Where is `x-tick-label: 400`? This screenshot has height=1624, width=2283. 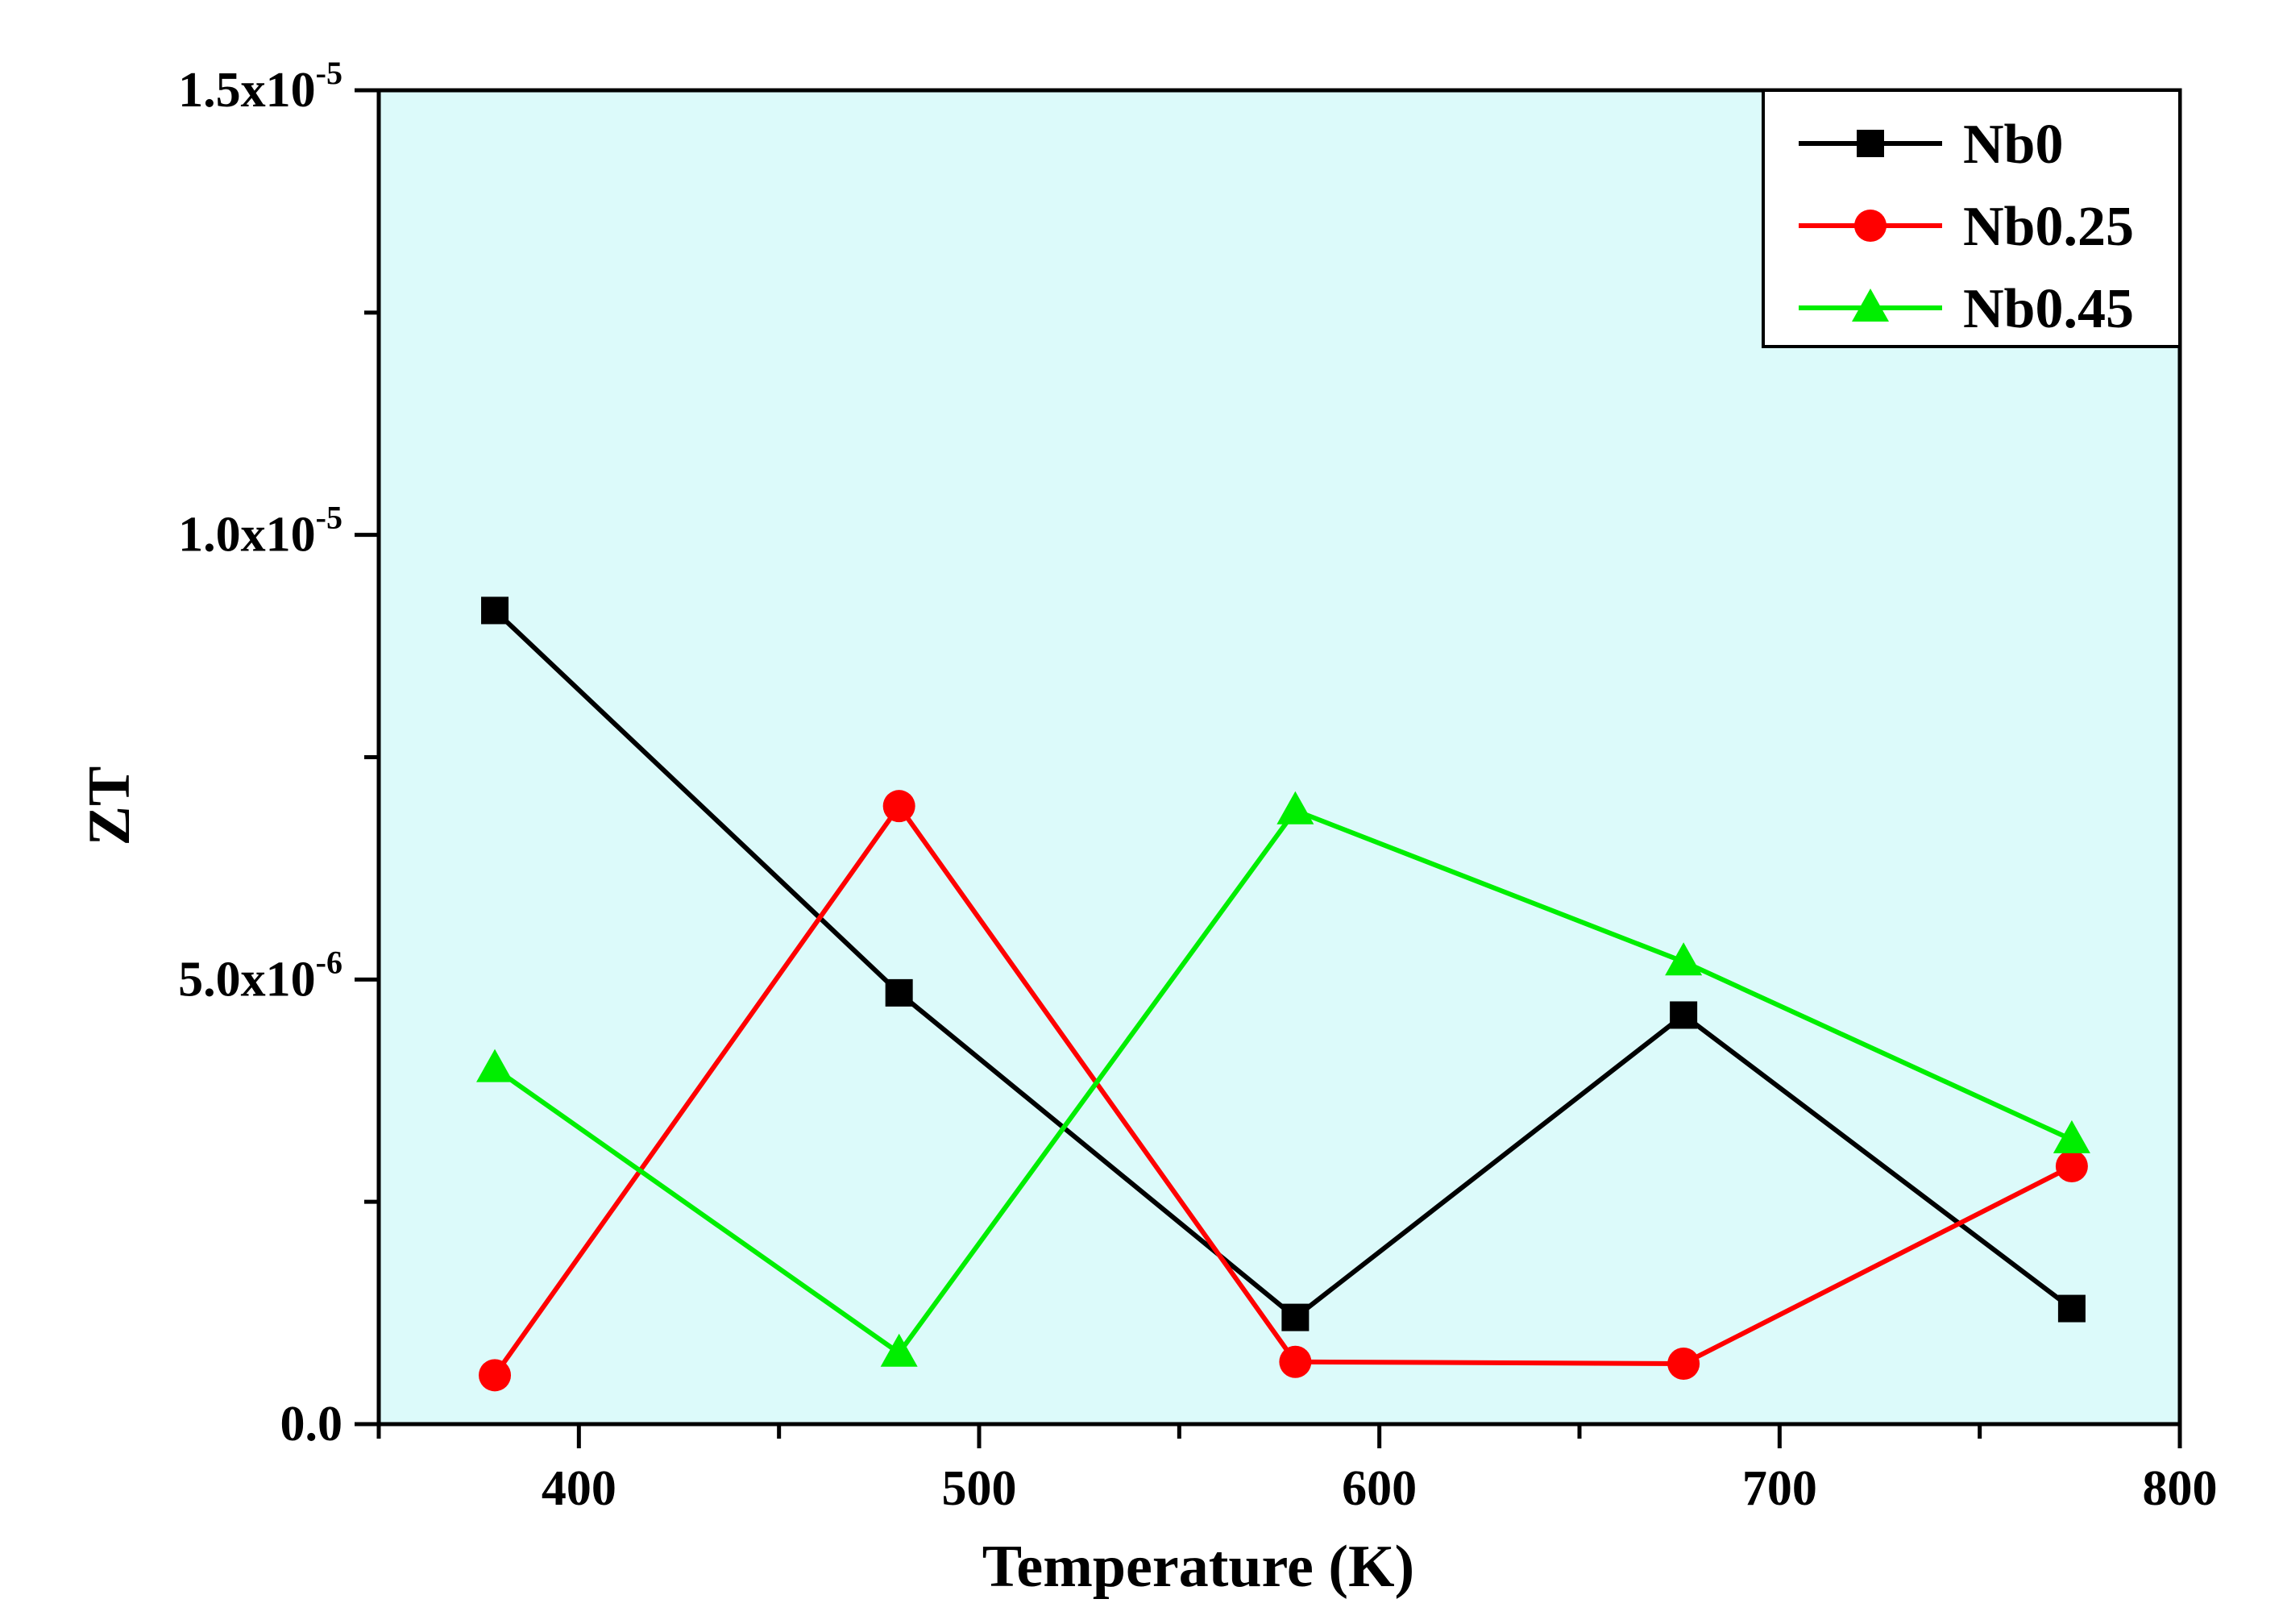 x-tick-label: 400 is located at coordinates (579, 1489).